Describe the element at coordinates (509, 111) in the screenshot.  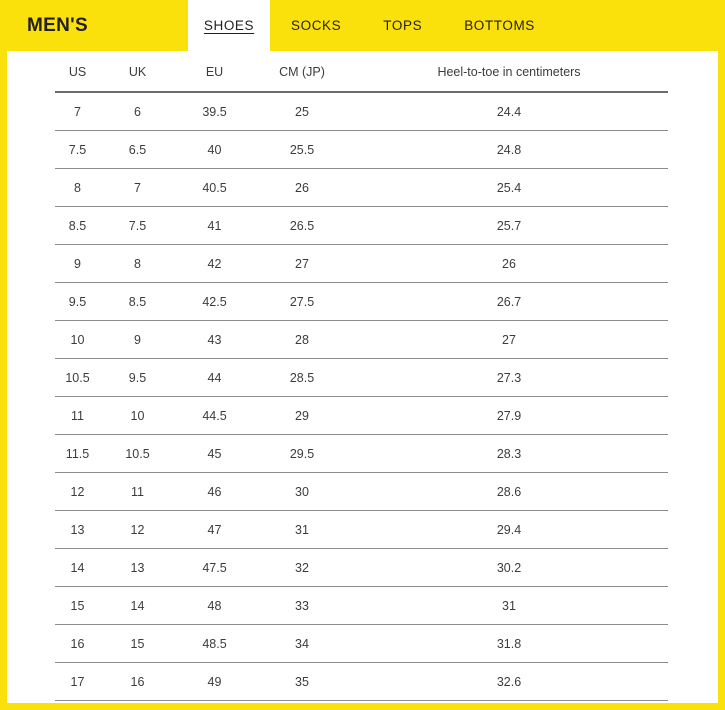
I see `table-cell: 24.4` at that location.